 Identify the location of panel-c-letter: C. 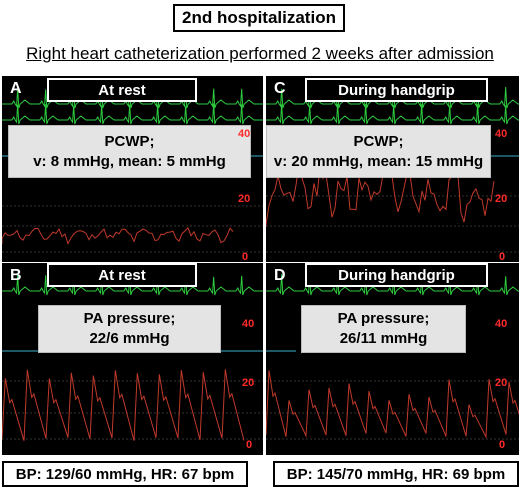
(280, 88).